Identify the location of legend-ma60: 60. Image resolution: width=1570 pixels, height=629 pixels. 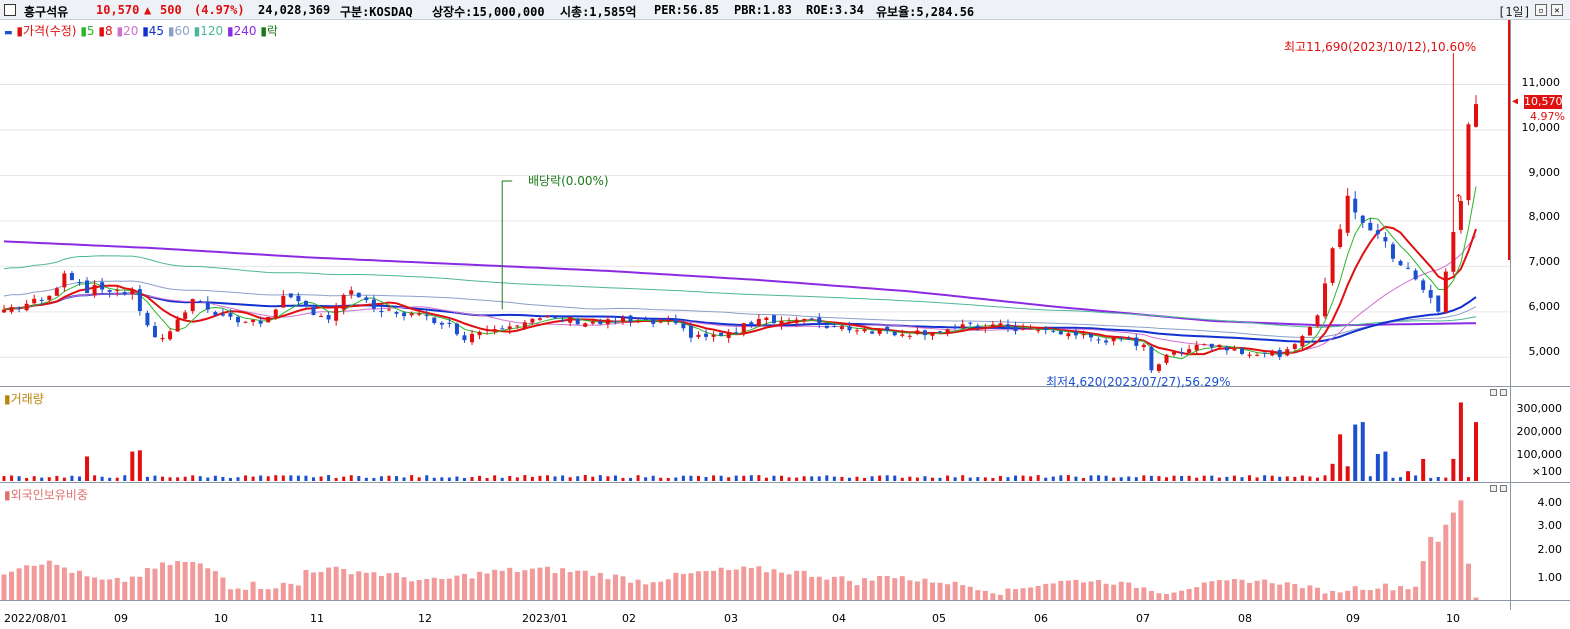
(182, 31).